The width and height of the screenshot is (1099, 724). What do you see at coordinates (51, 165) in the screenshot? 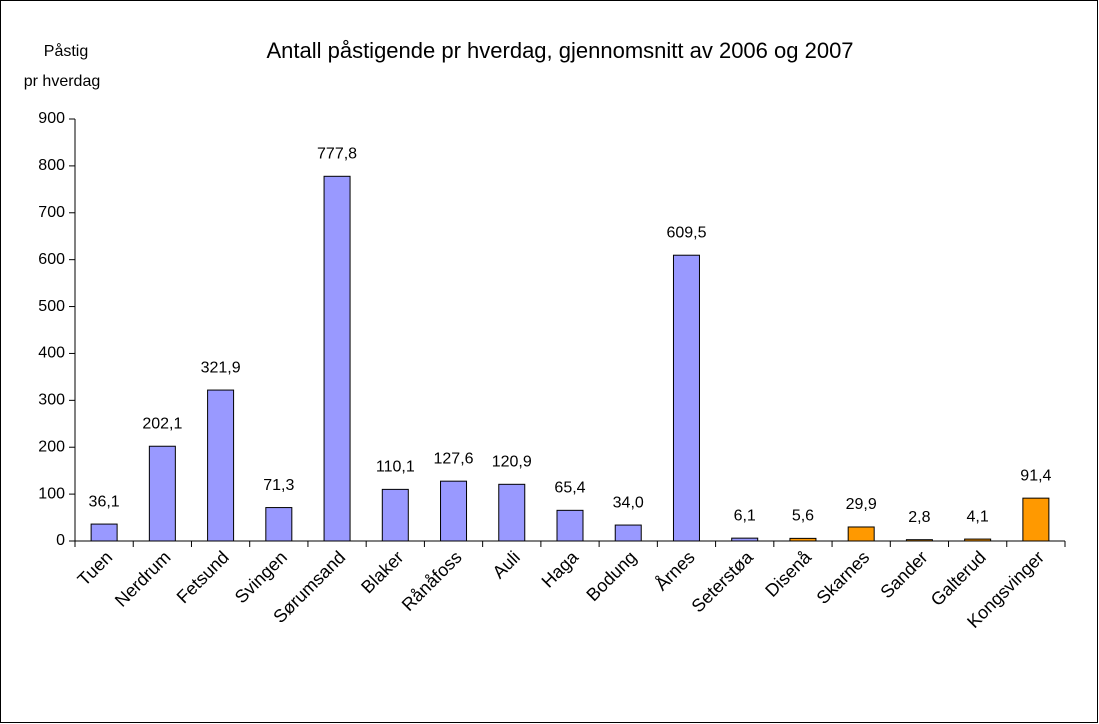
I see `y-tick-label: 800` at bounding box center [51, 165].